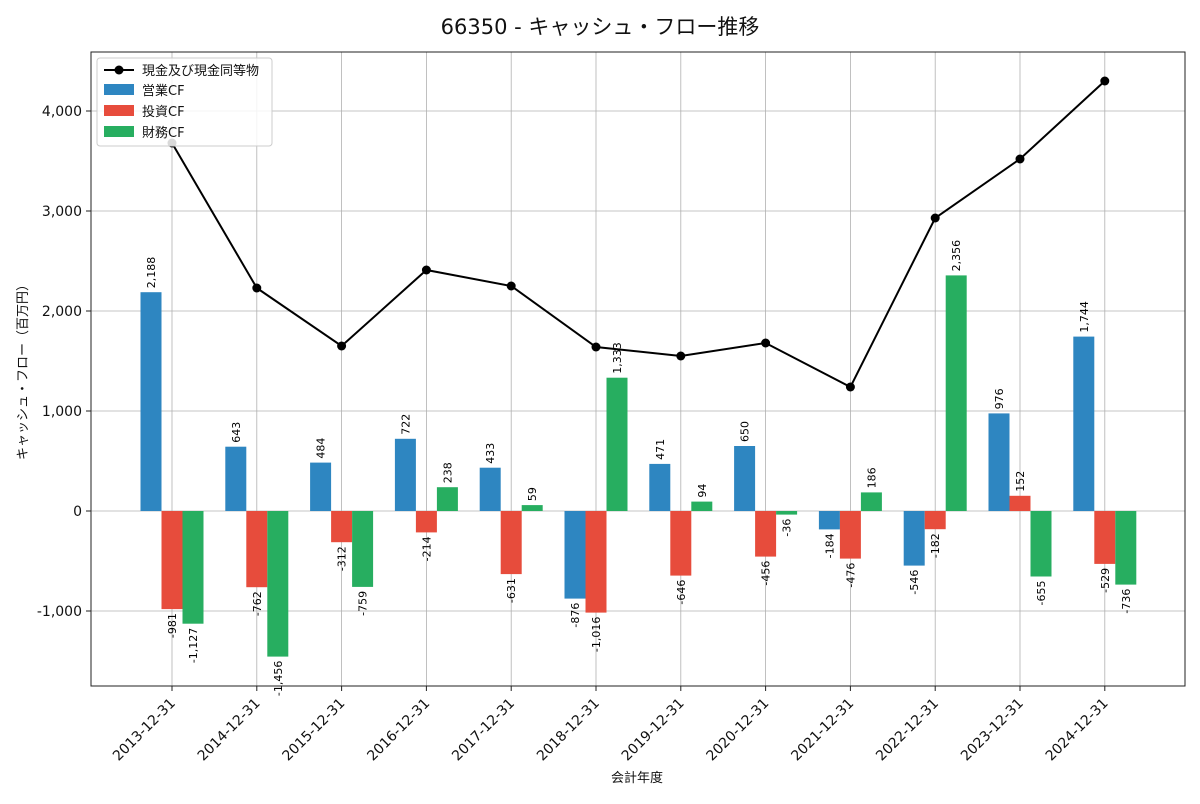 Image resolution: width=1200 pixels, height=804 pixels. What do you see at coordinates (163, 91) in the screenshot?
I see `legend-label-operating: 営業CF` at bounding box center [163, 91].